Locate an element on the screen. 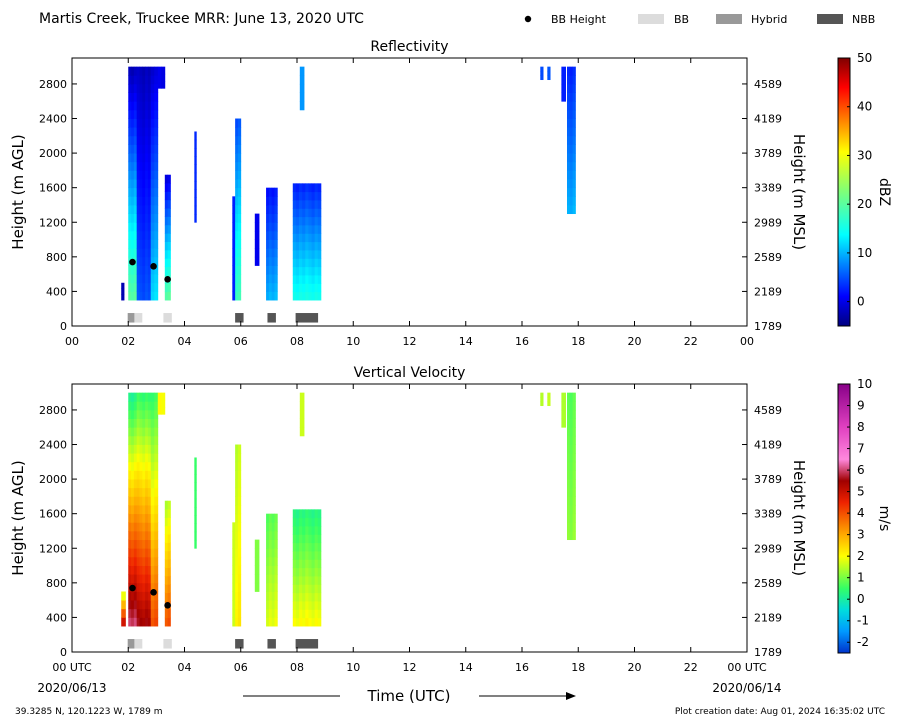  legend-nbb-swatch is located at coordinates (830, 19).